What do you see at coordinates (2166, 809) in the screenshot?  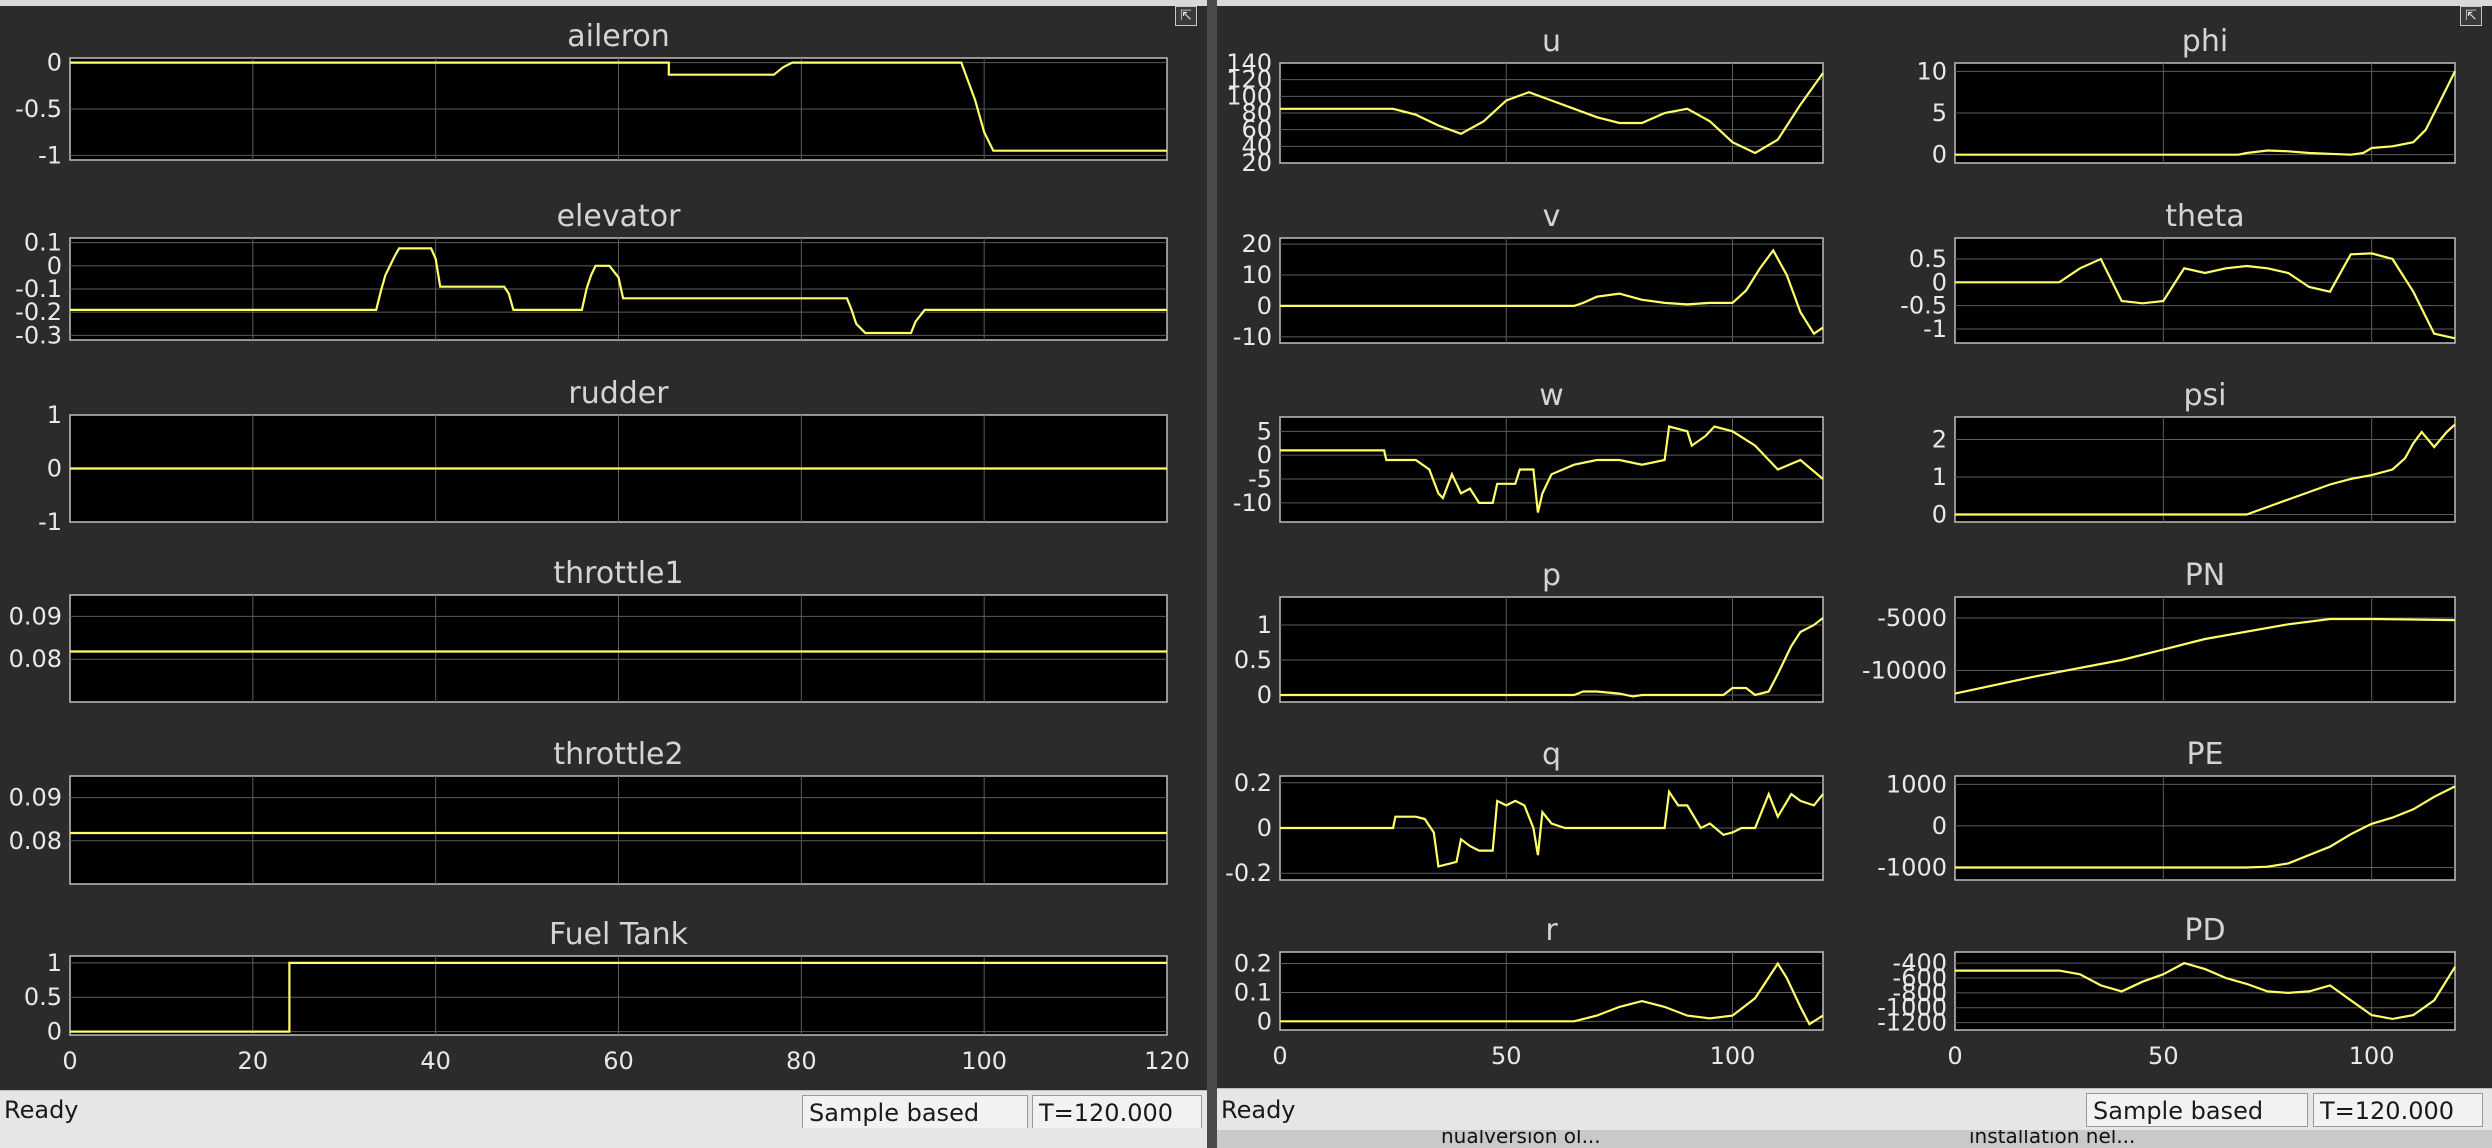 I see `axes-PE: PE 1000 0 -1000` at bounding box center [2166, 809].